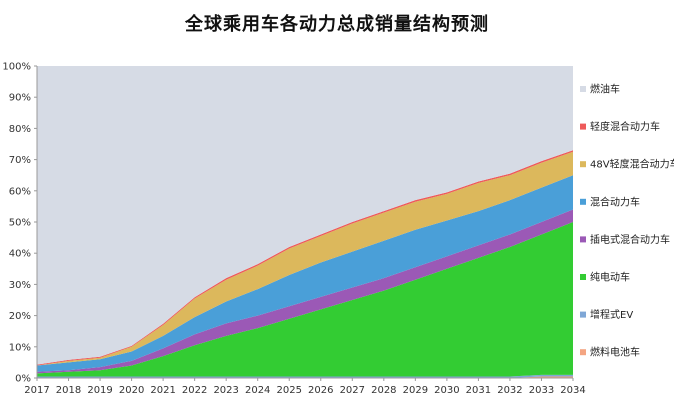 Image resolution: width=674 pixels, height=410 pixels. What do you see at coordinates (605, 89) in the screenshot?
I see `legend-label: 燃油车` at bounding box center [605, 89].